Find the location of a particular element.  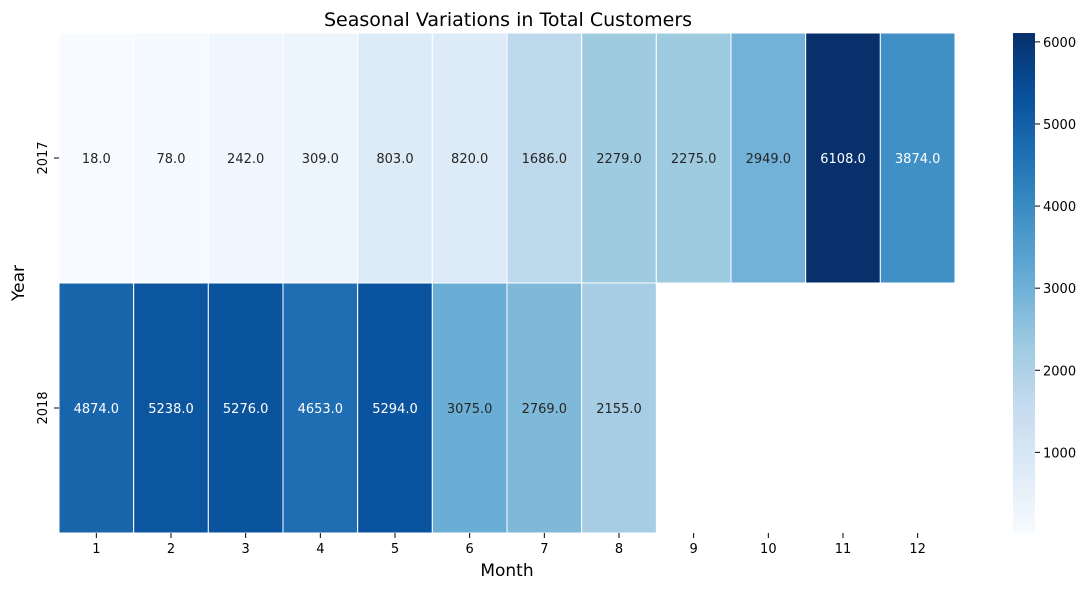

cell-value-label: 3874.0 is located at coordinates (918, 159).